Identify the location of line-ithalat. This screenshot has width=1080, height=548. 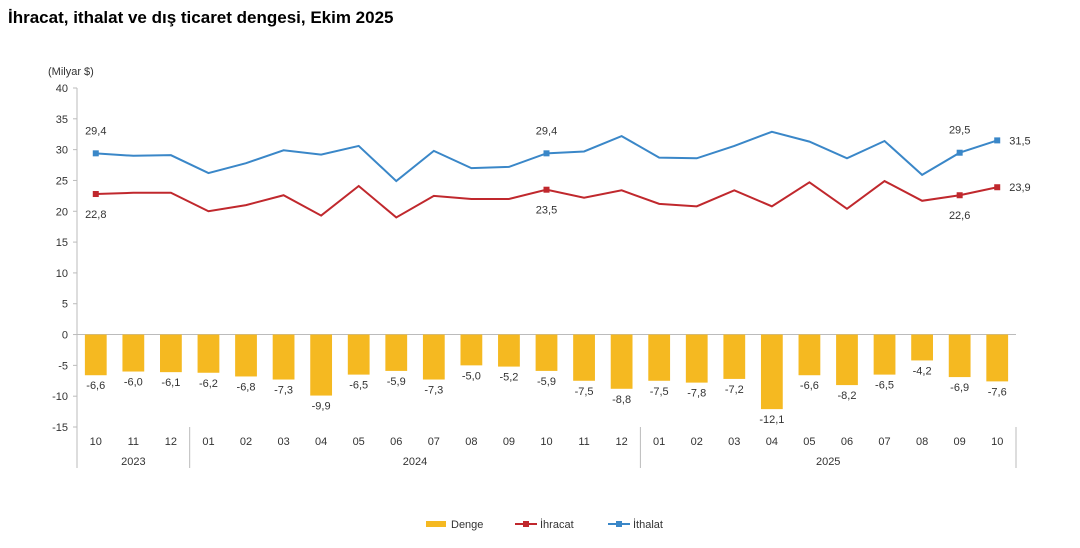
(546, 156).